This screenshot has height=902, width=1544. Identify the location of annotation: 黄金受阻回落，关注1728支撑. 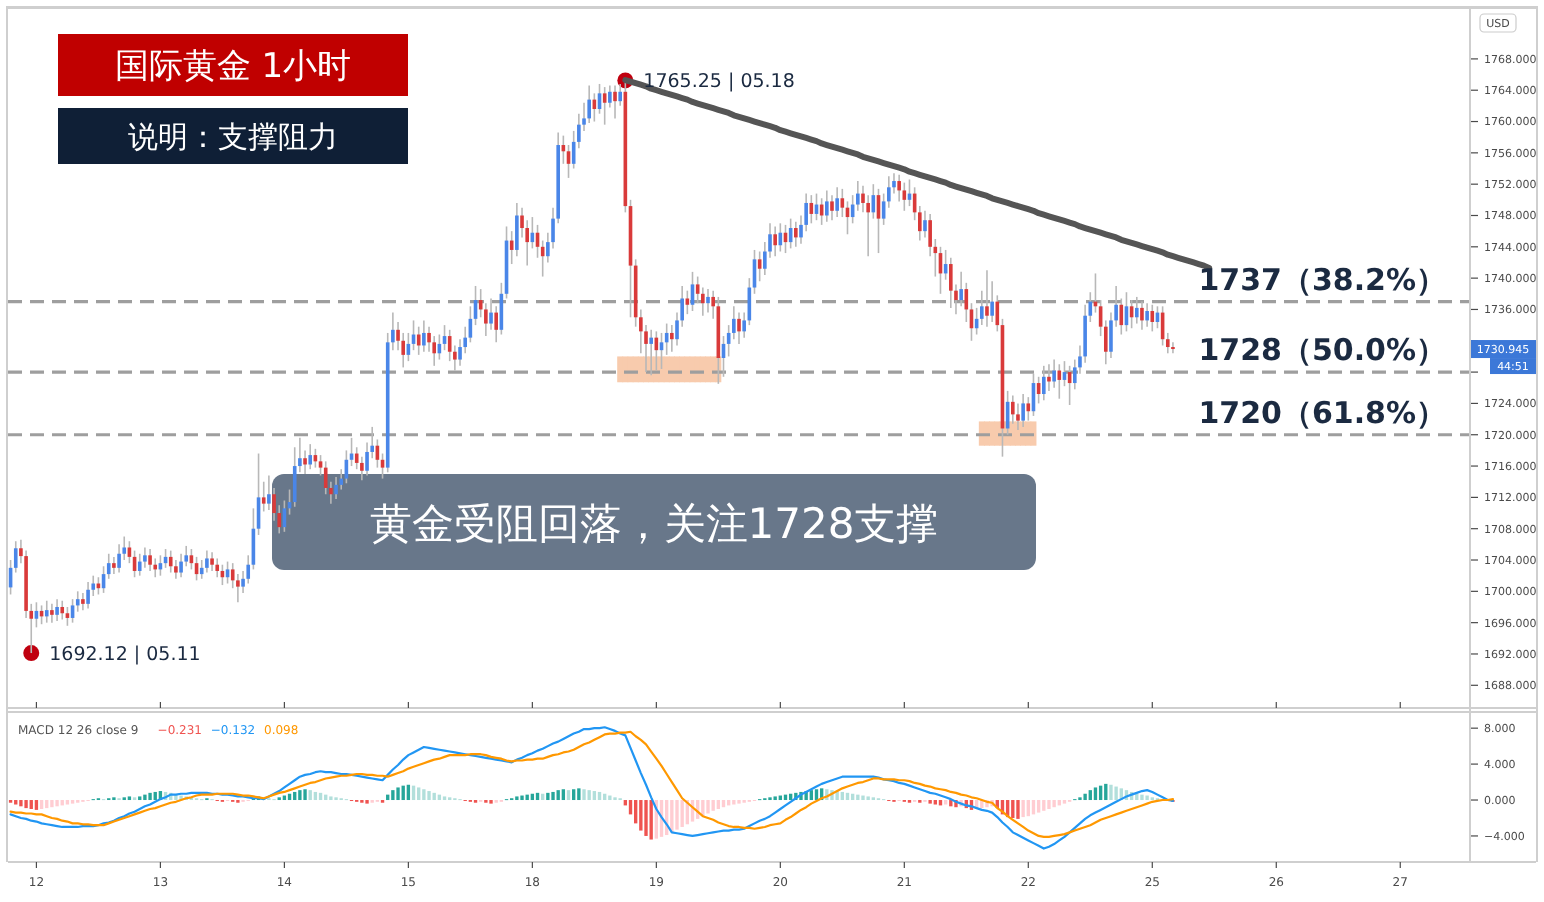
(654, 524).